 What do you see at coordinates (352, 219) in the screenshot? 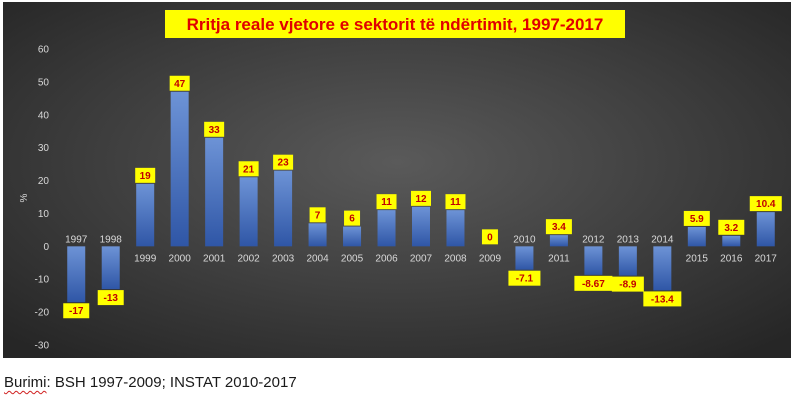
I see `data-label: 6` at bounding box center [352, 219].